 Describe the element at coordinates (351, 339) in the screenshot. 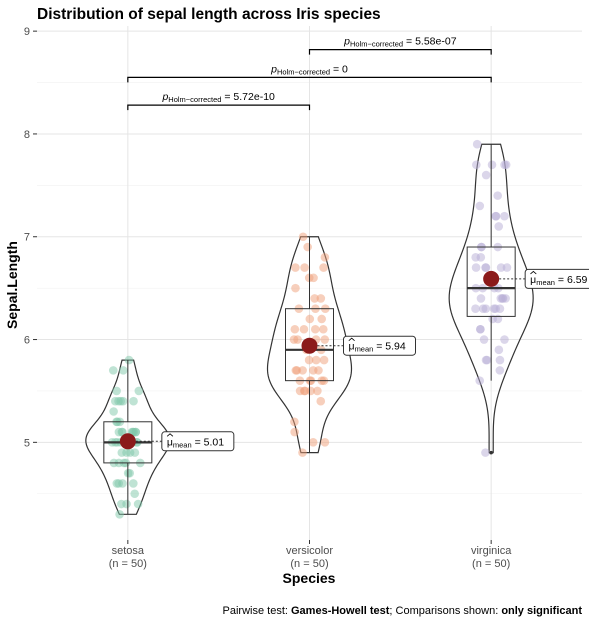

I see `mean-hat-versicolor` at that location.